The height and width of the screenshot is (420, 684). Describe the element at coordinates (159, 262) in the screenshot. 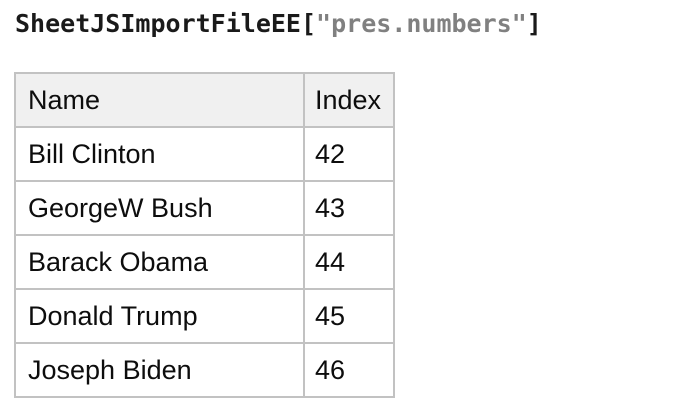

I see `cell-name: Barack Obama` at that location.